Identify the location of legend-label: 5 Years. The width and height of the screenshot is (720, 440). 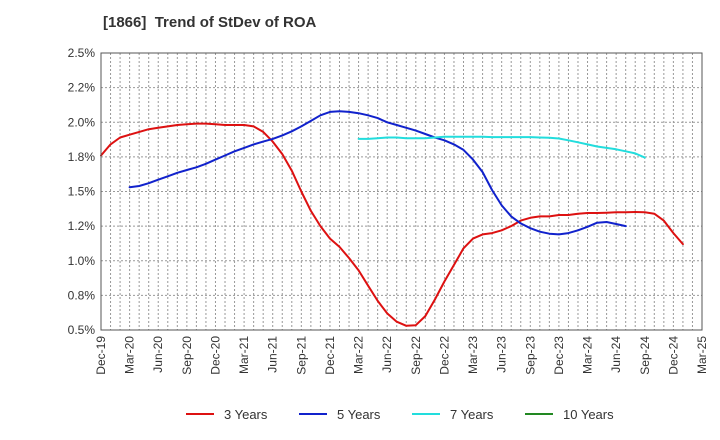
(359, 414).